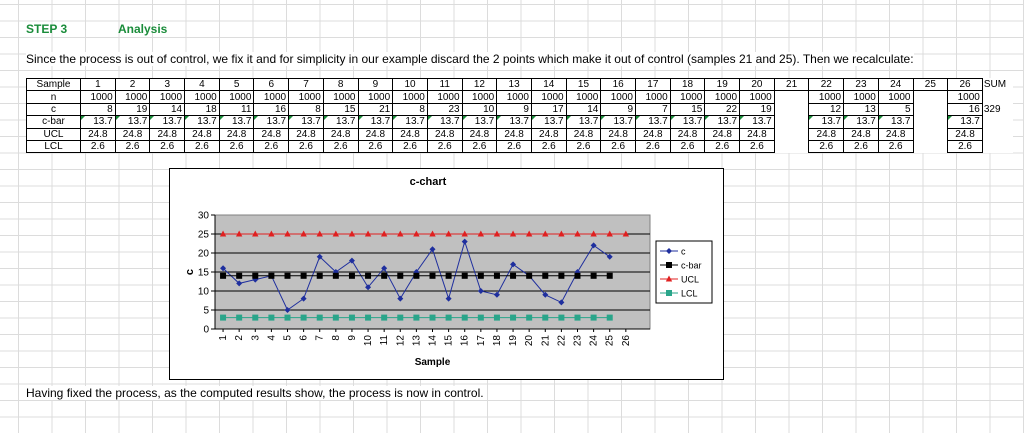 The image size is (1024, 433). I want to click on table-cell: 6, so click(271, 84).